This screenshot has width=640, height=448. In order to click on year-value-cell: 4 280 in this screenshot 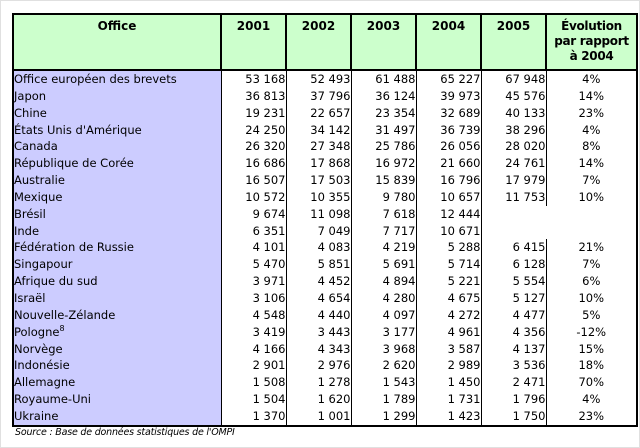, I will do `click(383, 298)`.